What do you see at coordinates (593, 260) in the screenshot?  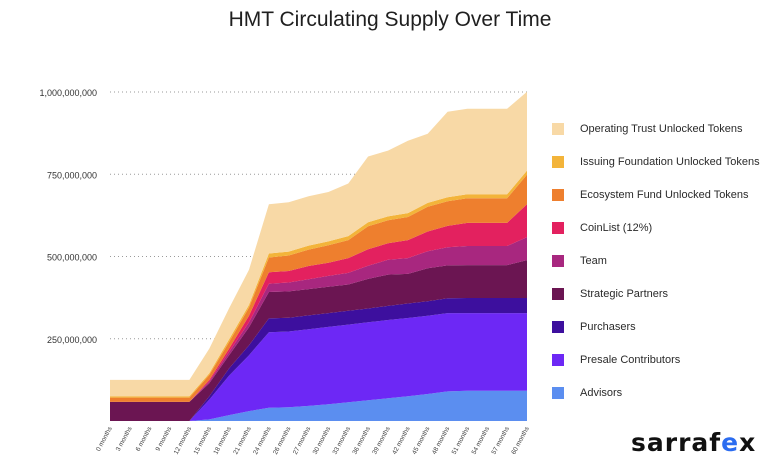 I see `legend-label: Team` at bounding box center [593, 260].